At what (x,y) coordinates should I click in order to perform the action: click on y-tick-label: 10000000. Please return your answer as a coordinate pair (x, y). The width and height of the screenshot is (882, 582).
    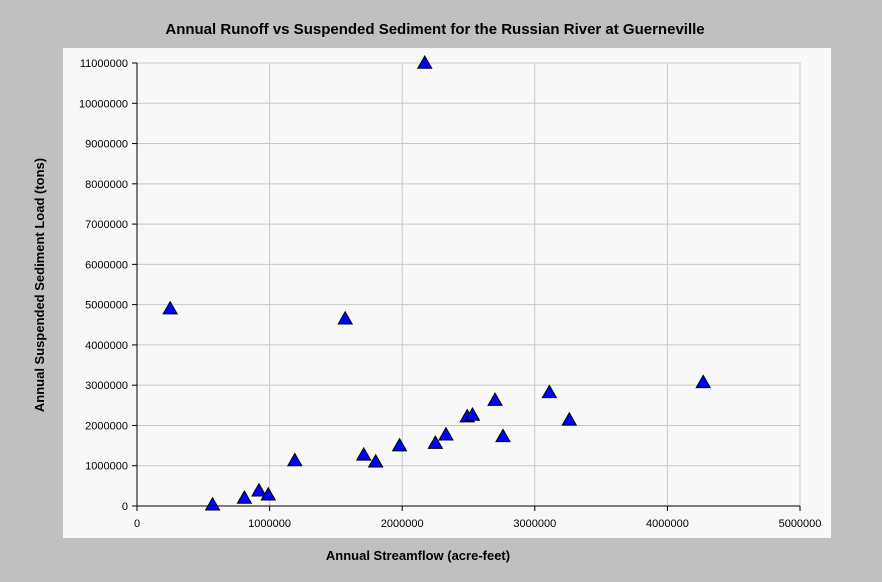
    Looking at the image, I should click on (103, 104).